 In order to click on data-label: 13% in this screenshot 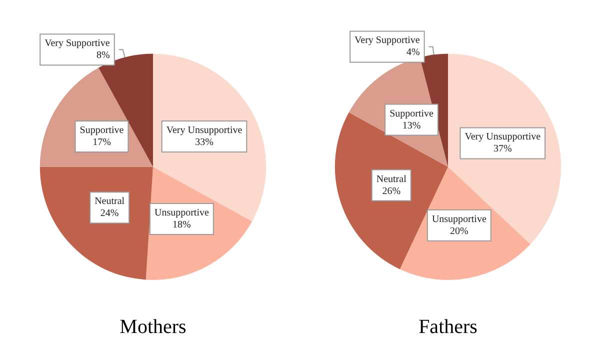, I will do `click(411, 126)`.